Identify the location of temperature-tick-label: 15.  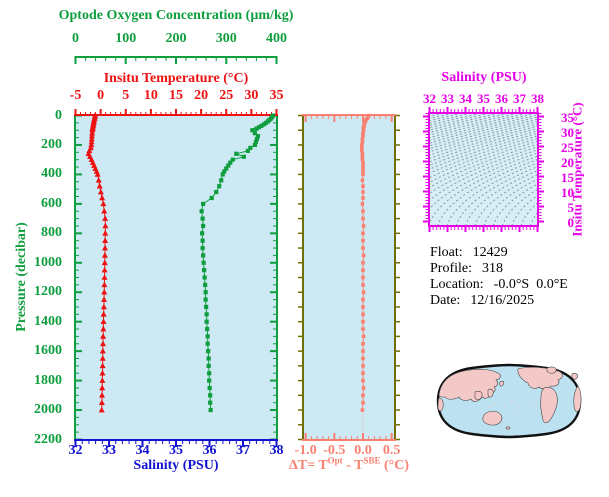
(176, 95).